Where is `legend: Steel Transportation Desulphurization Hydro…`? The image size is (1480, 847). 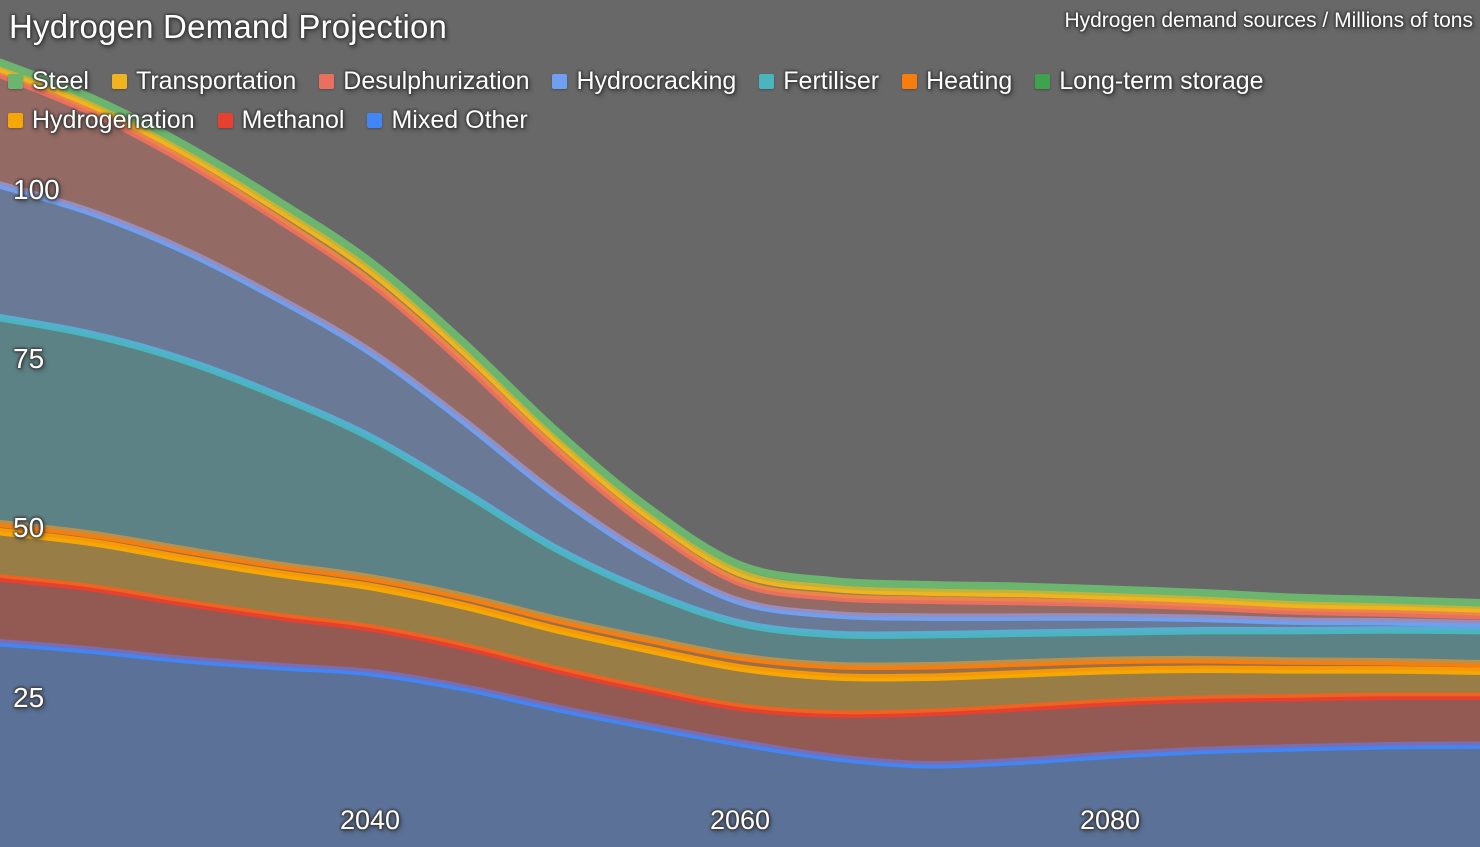 legend: Steel Transportation Desulphurization Hydro… is located at coordinates (718, 101).